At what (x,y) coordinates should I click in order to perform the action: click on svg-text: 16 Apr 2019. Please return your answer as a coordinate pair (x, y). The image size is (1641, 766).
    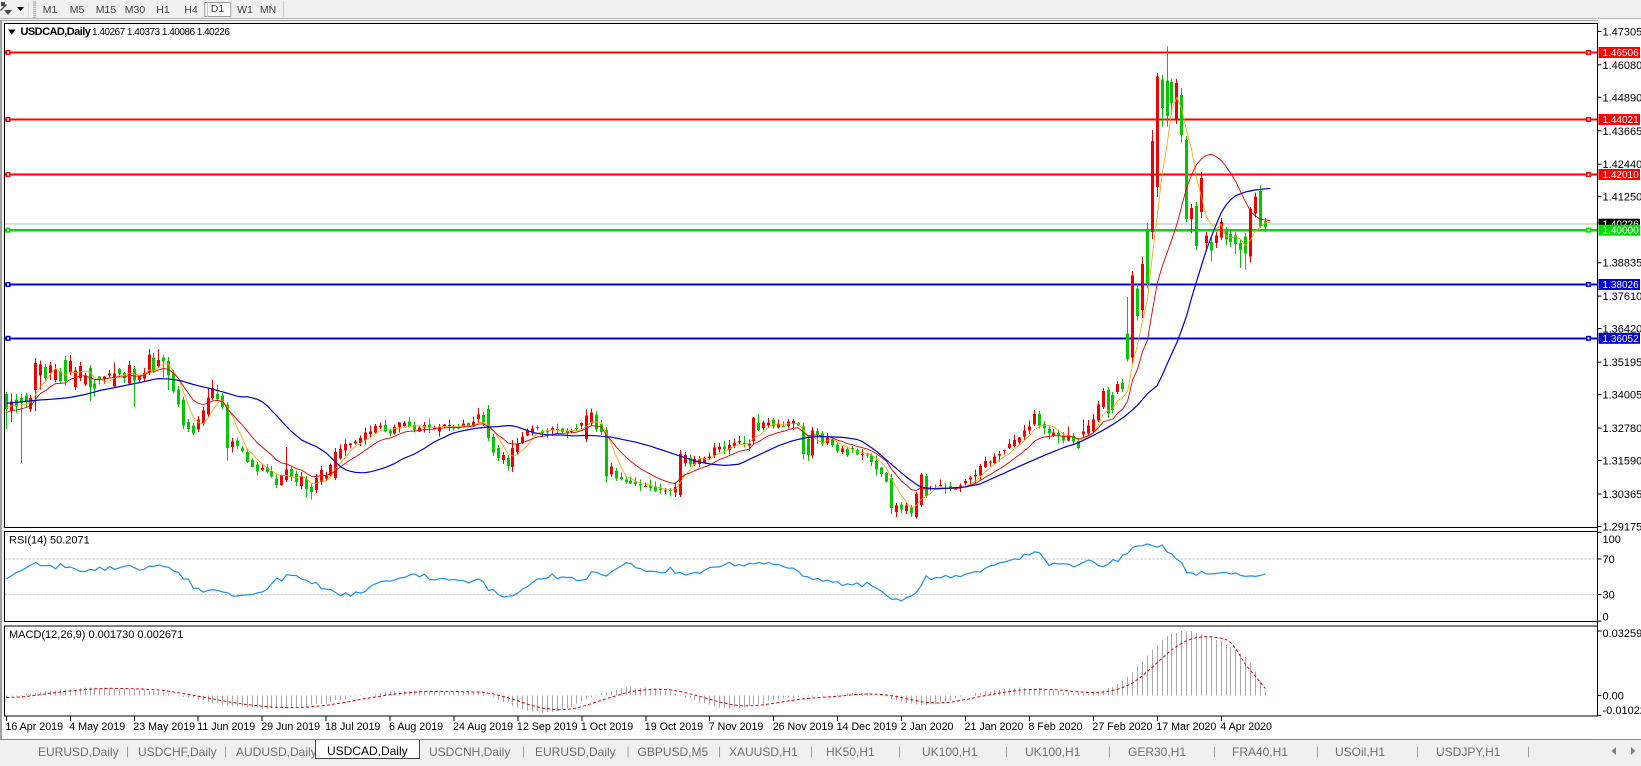
    Looking at the image, I should click on (34, 727).